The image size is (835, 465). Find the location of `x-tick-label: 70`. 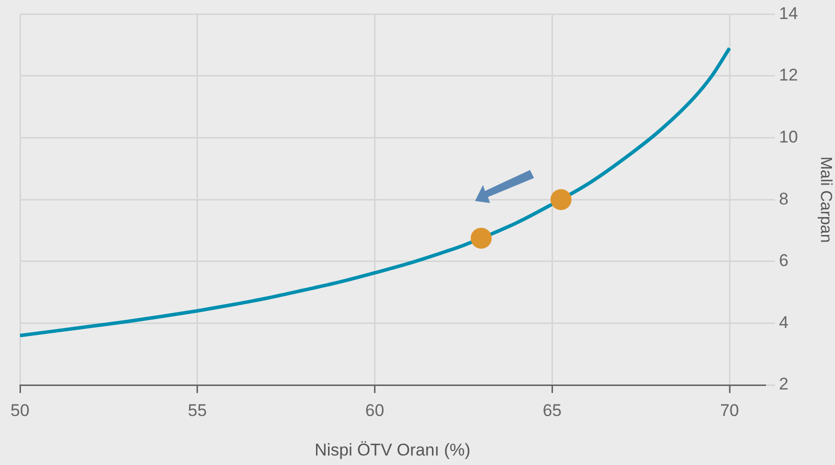

x-tick-label: 70 is located at coordinates (729, 410).